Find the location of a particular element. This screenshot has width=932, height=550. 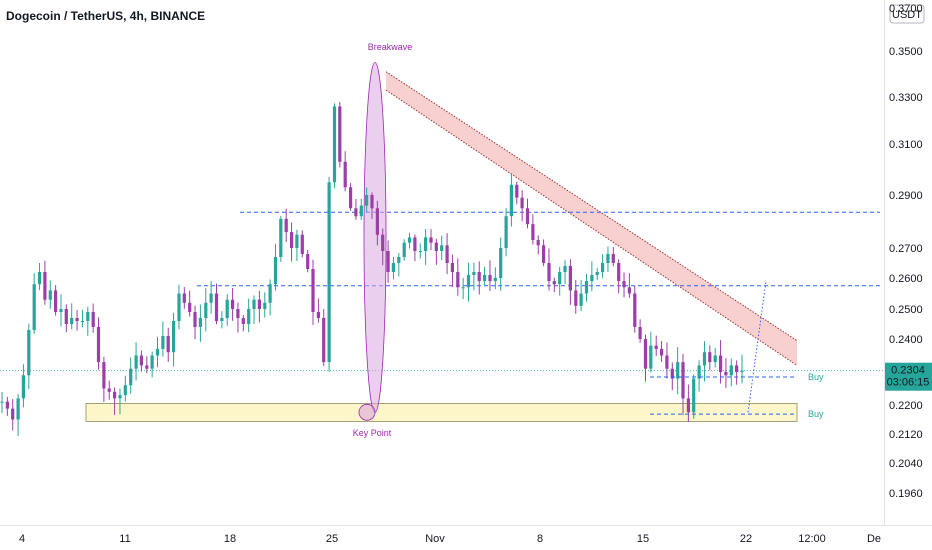

price-tick: 0.3500 is located at coordinates (906, 52).